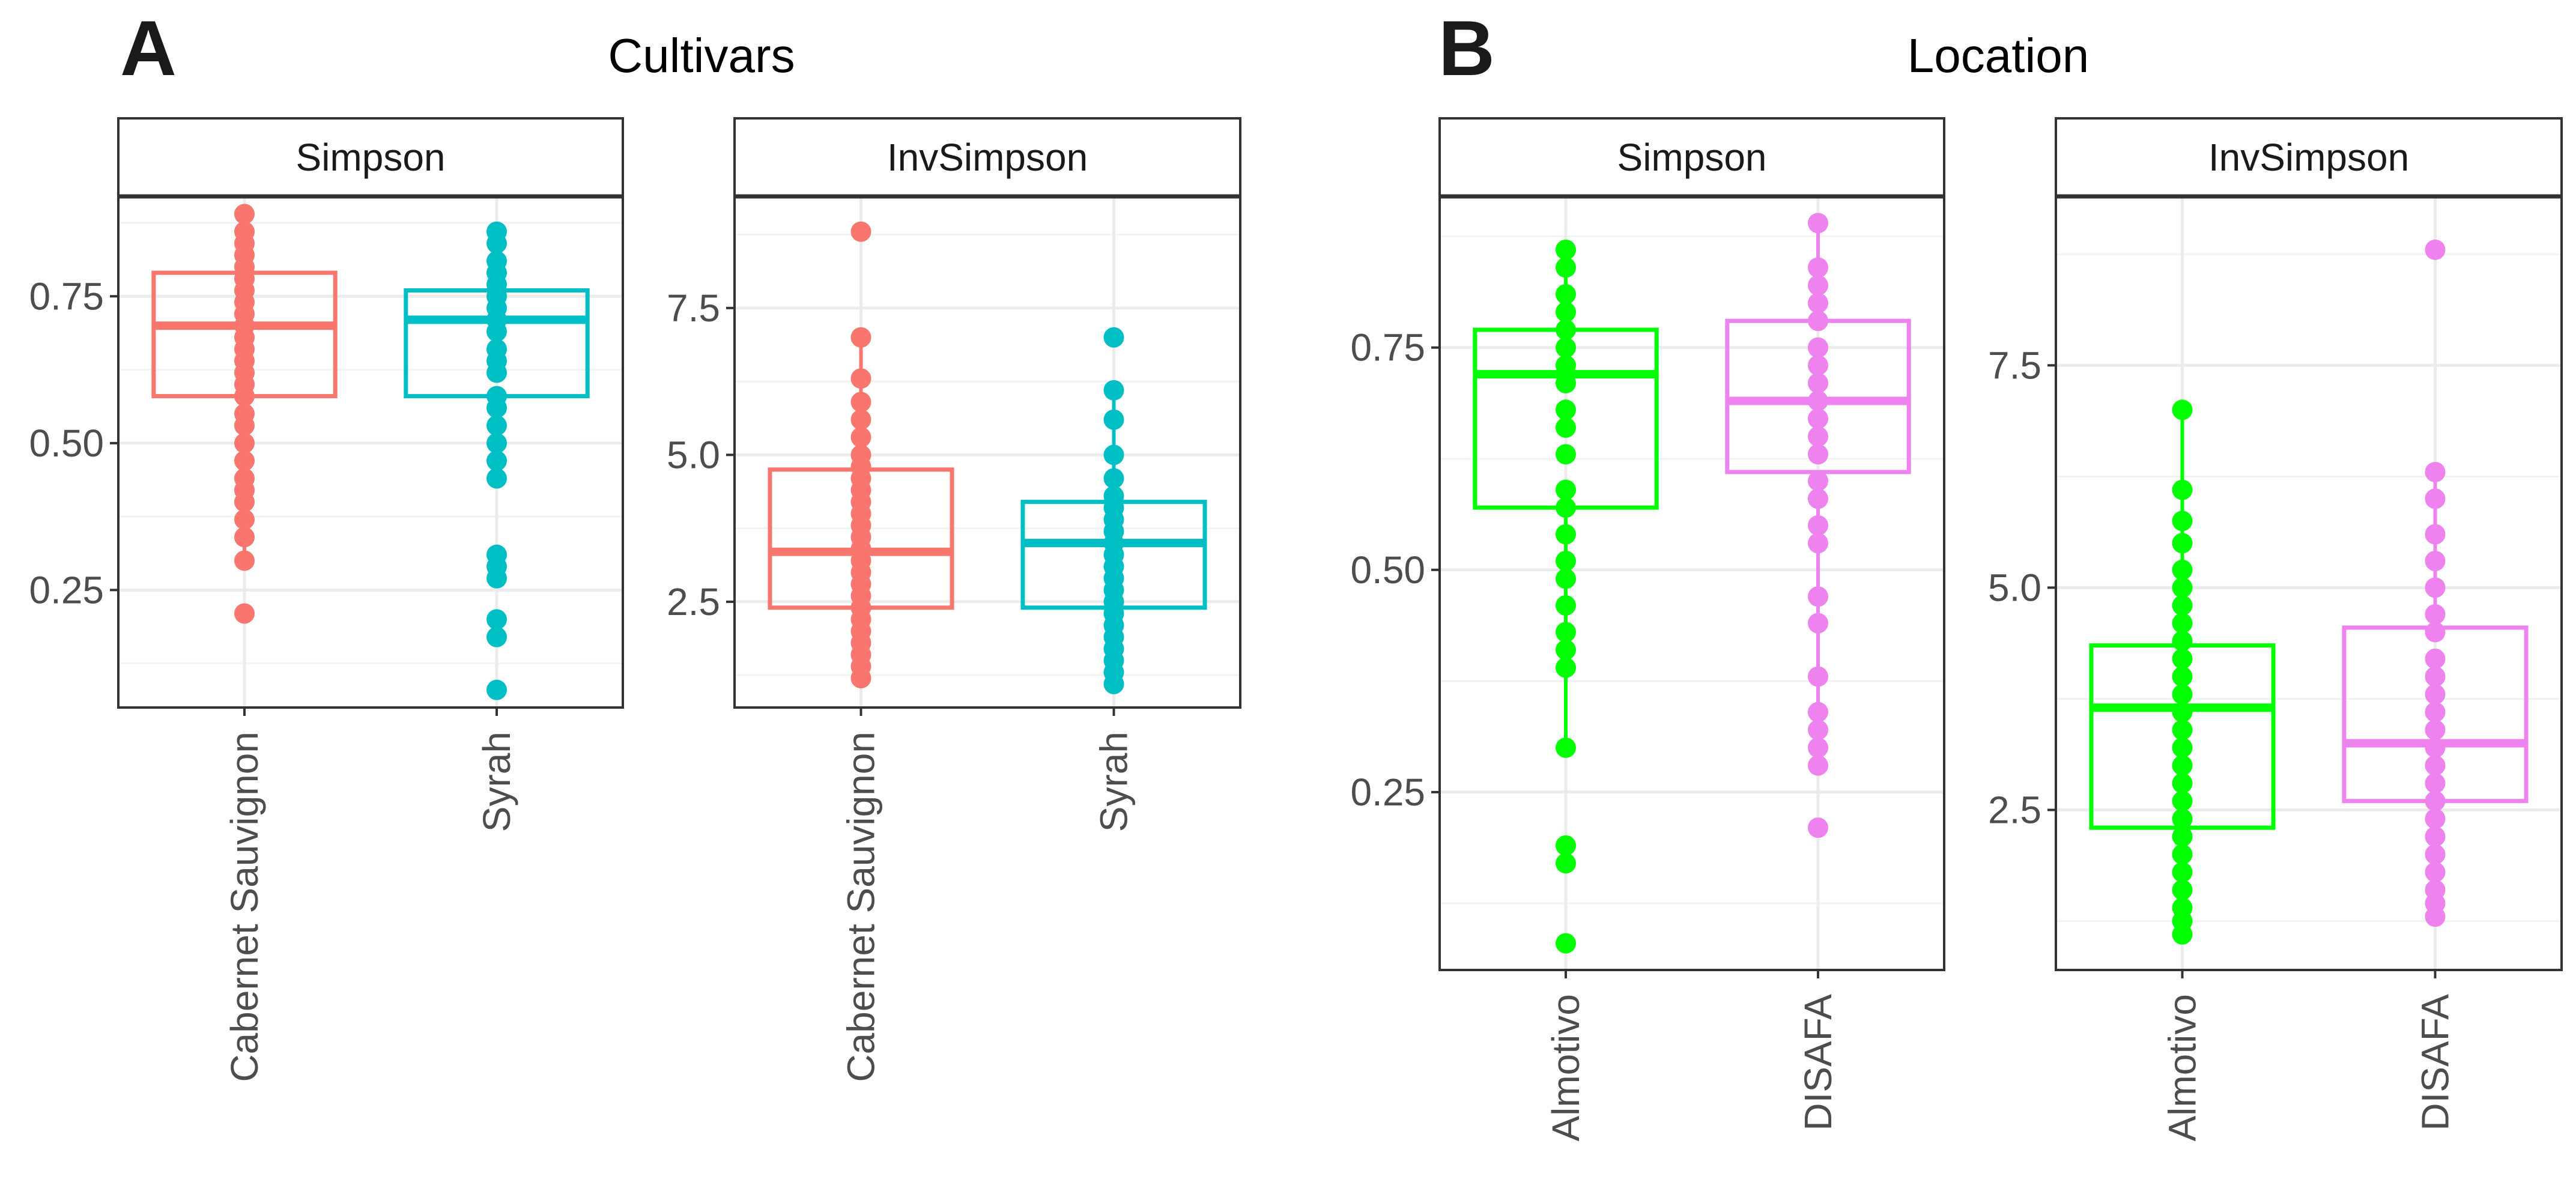 The height and width of the screenshot is (1185, 2576). What do you see at coordinates (244, 907) in the screenshot?
I see `x-category-label: Cabernet Sauvignon` at bounding box center [244, 907].